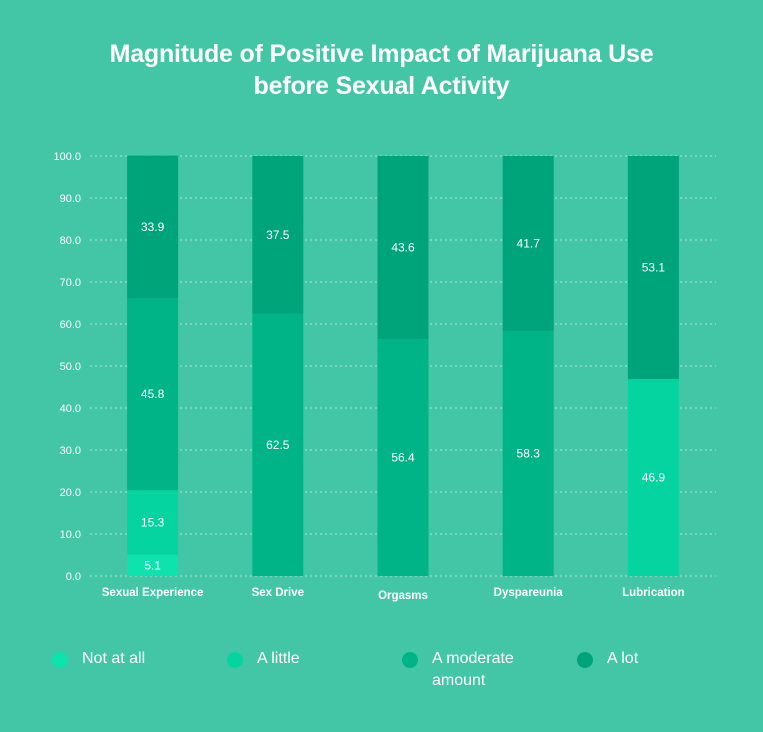 This screenshot has height=732, width=763. I want to click on x-tick-label: Orgasms, so click(403, 596).